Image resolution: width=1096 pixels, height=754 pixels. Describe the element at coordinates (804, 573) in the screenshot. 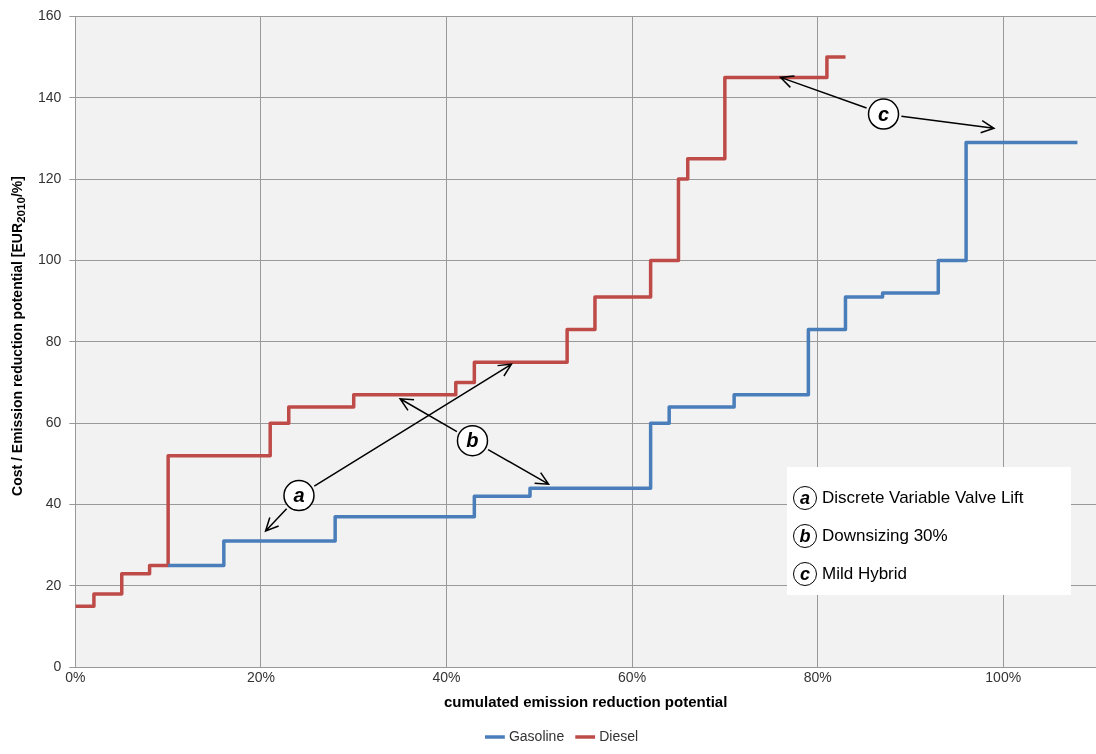

I see `text: c` at that location.